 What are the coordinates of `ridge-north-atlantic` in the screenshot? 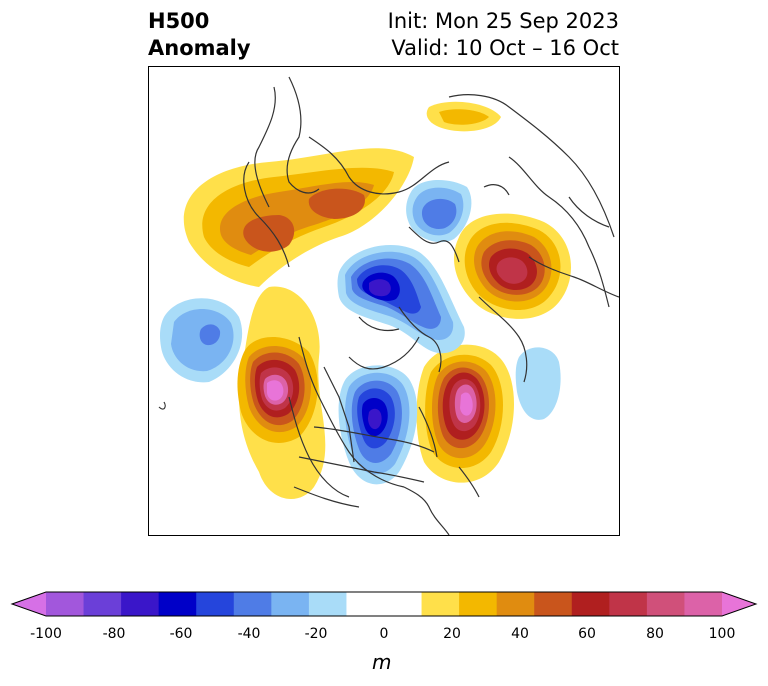 It's located at (465, 413).